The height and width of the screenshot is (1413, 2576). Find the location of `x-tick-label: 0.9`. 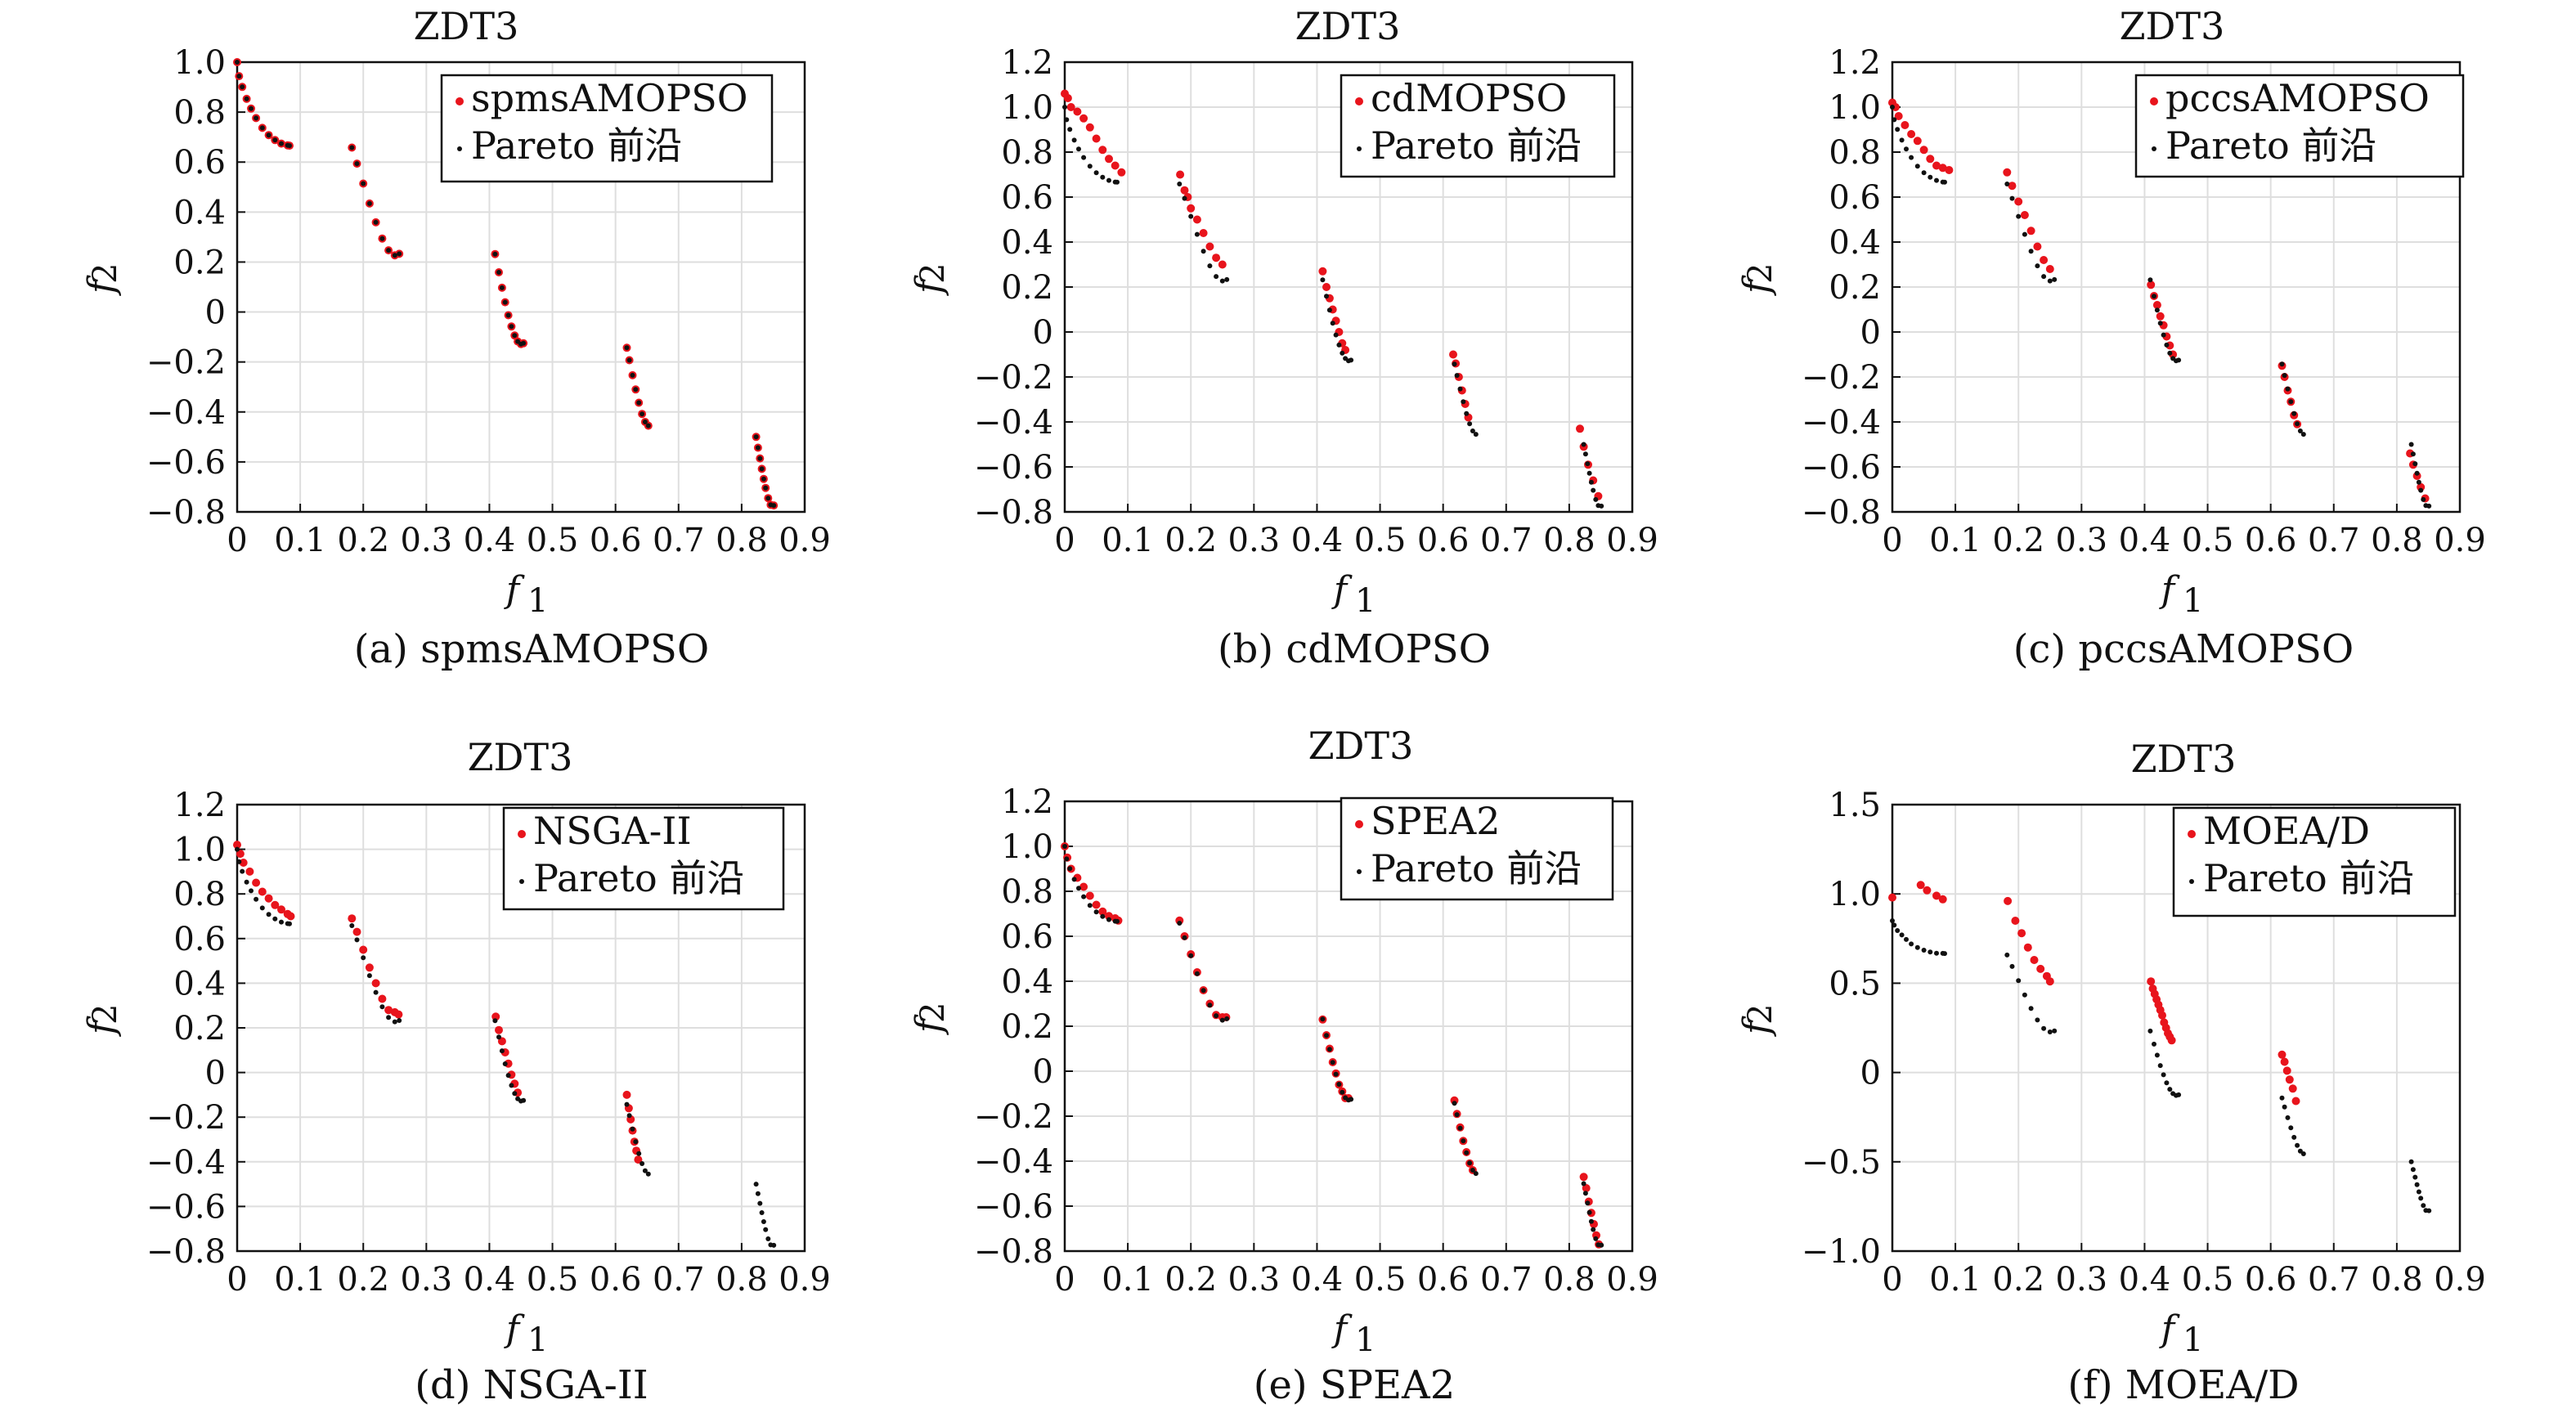

x-tick-label: 0.9 is located at coordinates (805, 1280).